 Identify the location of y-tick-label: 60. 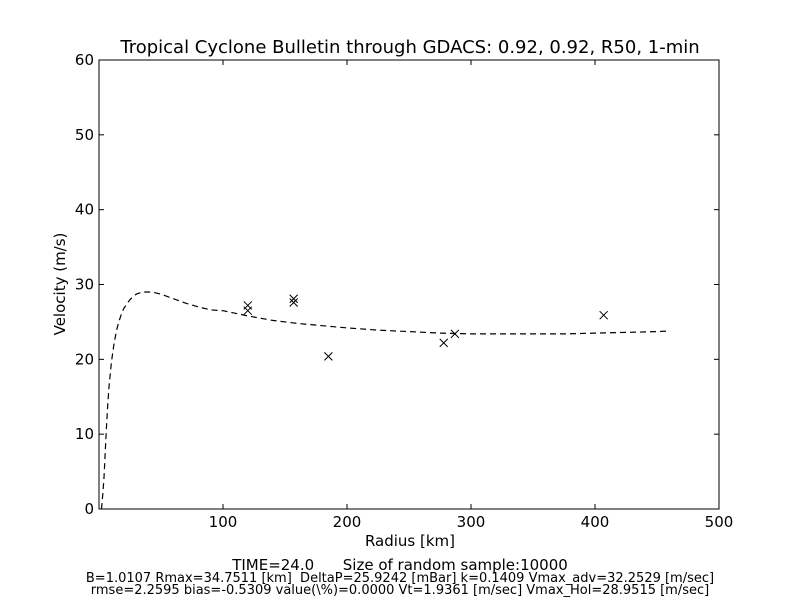
(84, 60).